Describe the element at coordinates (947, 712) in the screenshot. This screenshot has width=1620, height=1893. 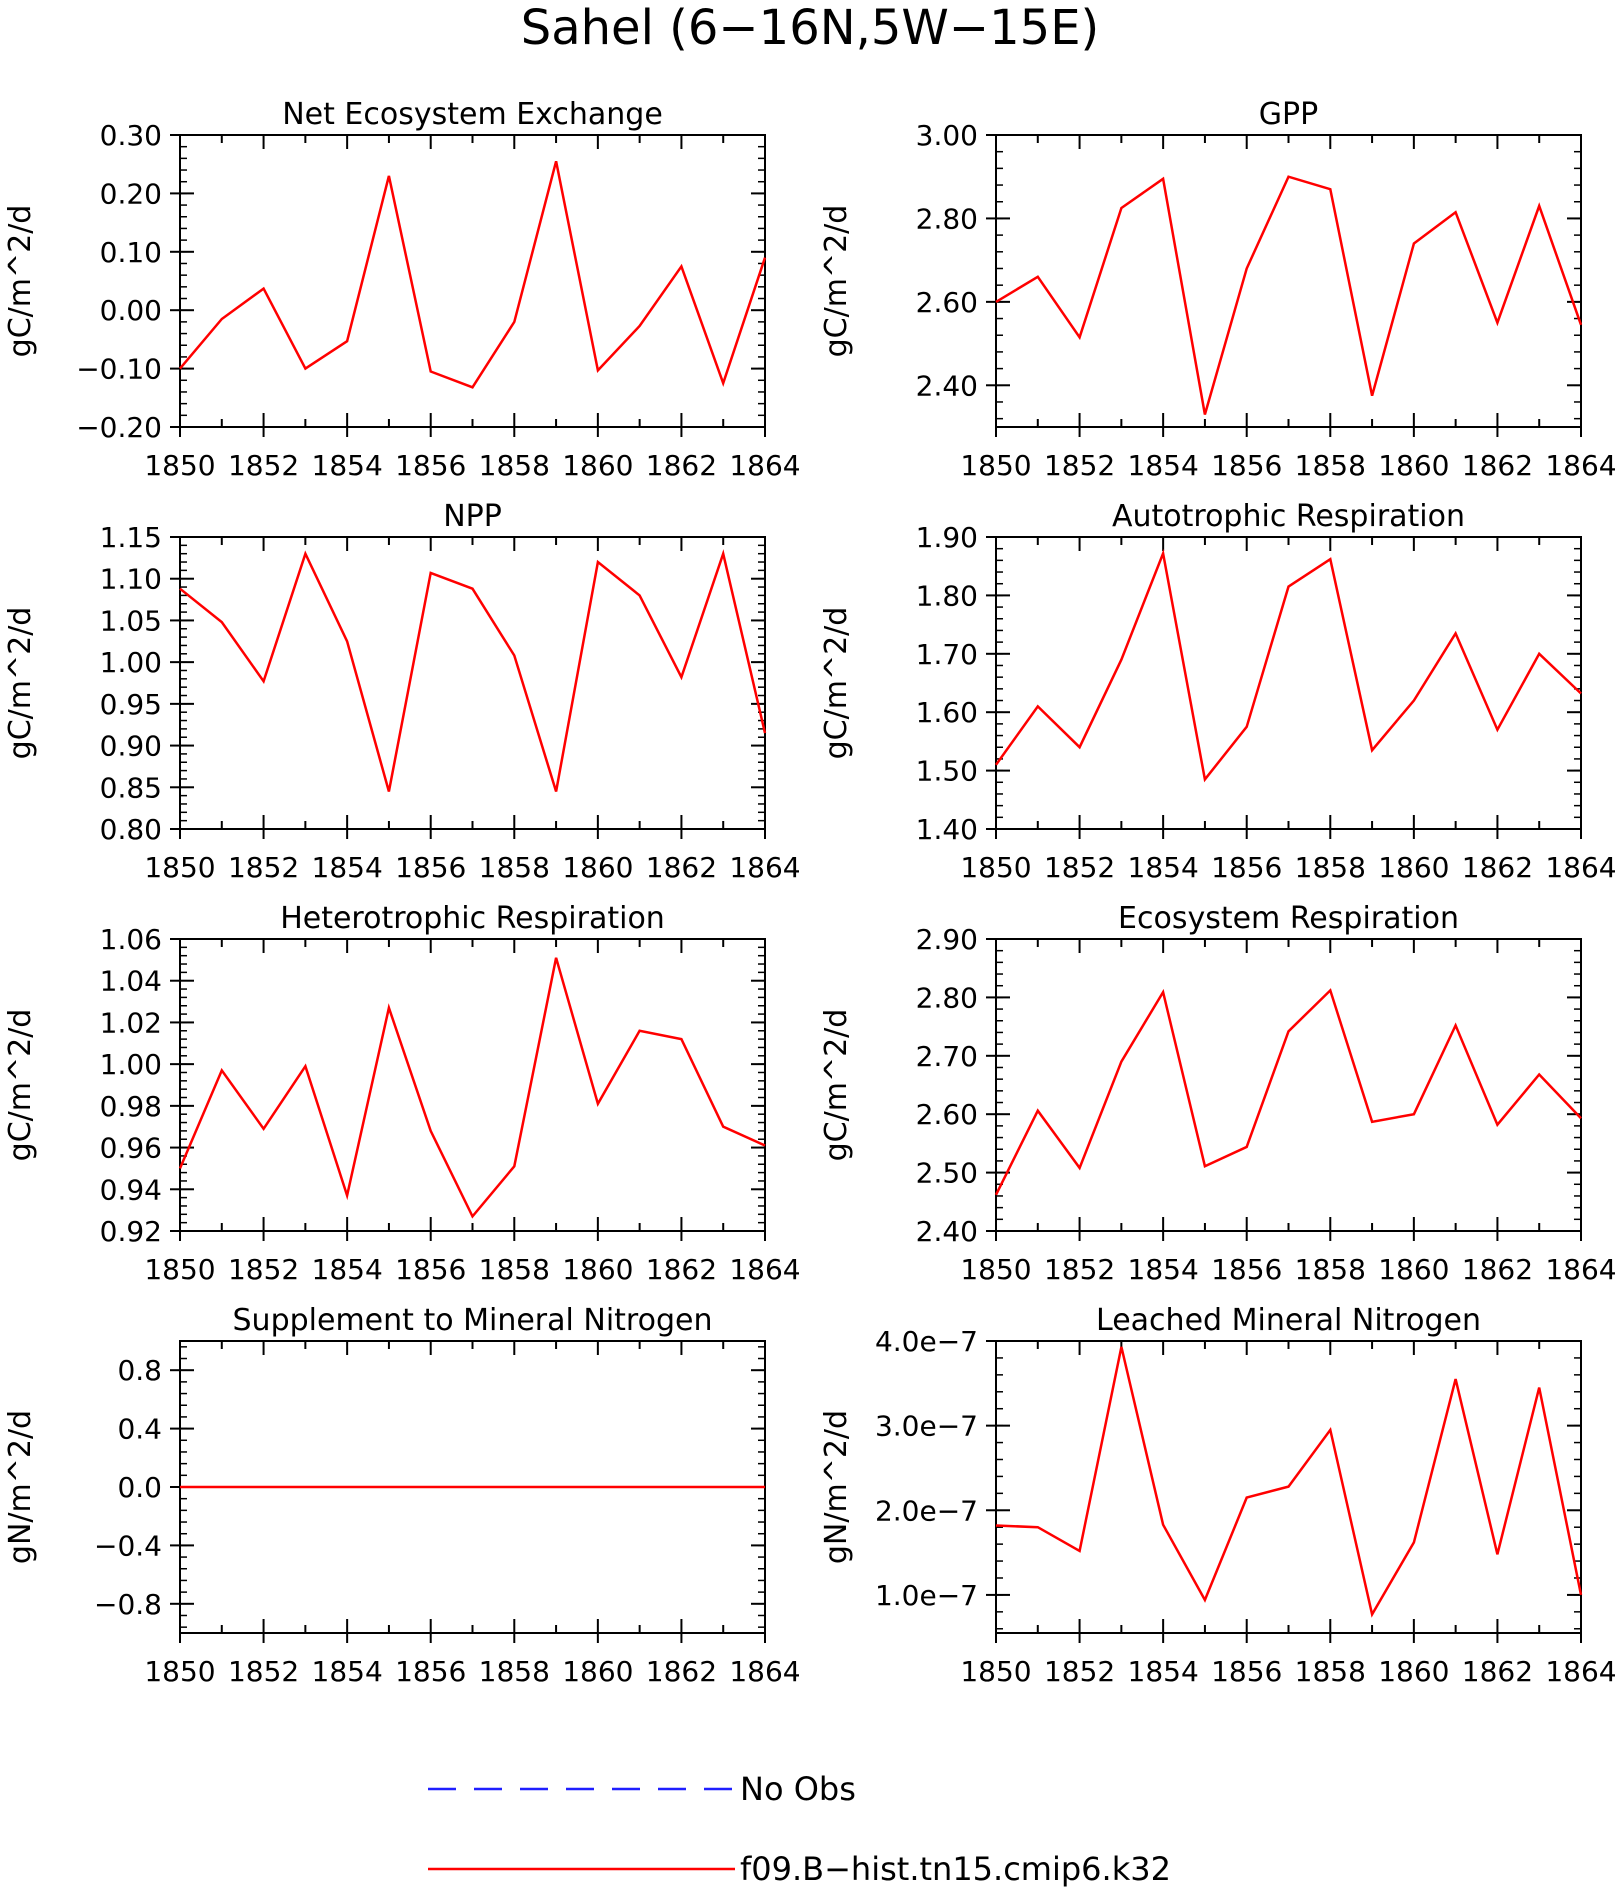
I see `y-tick-label: 1.60` at that location.